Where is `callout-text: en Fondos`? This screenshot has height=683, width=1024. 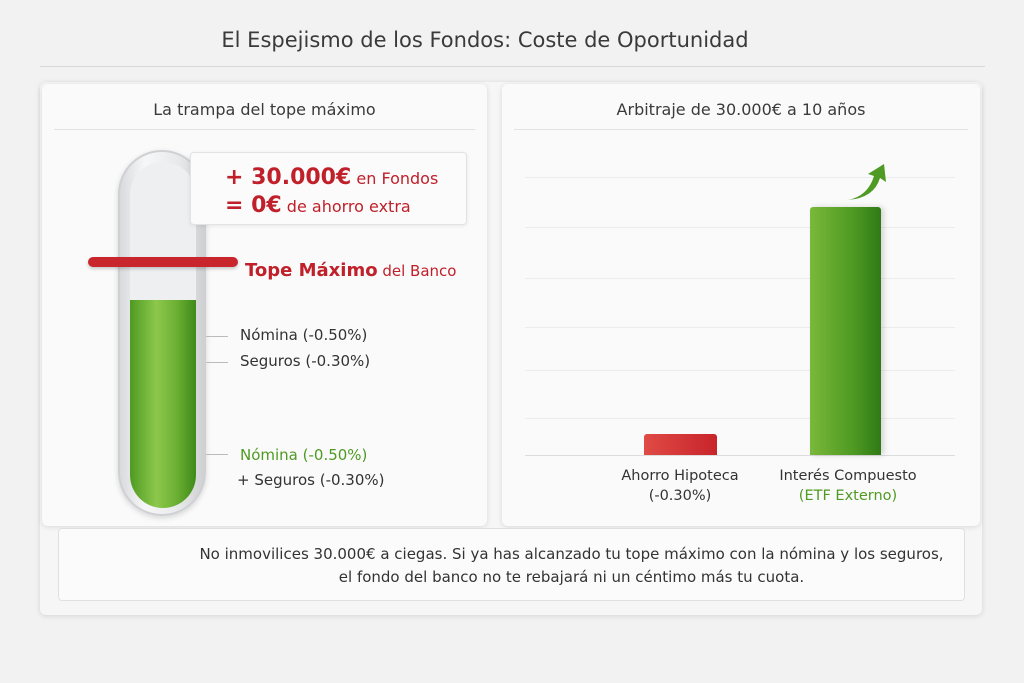
callout-text: en Fondos is located at coordinates (395, 178).